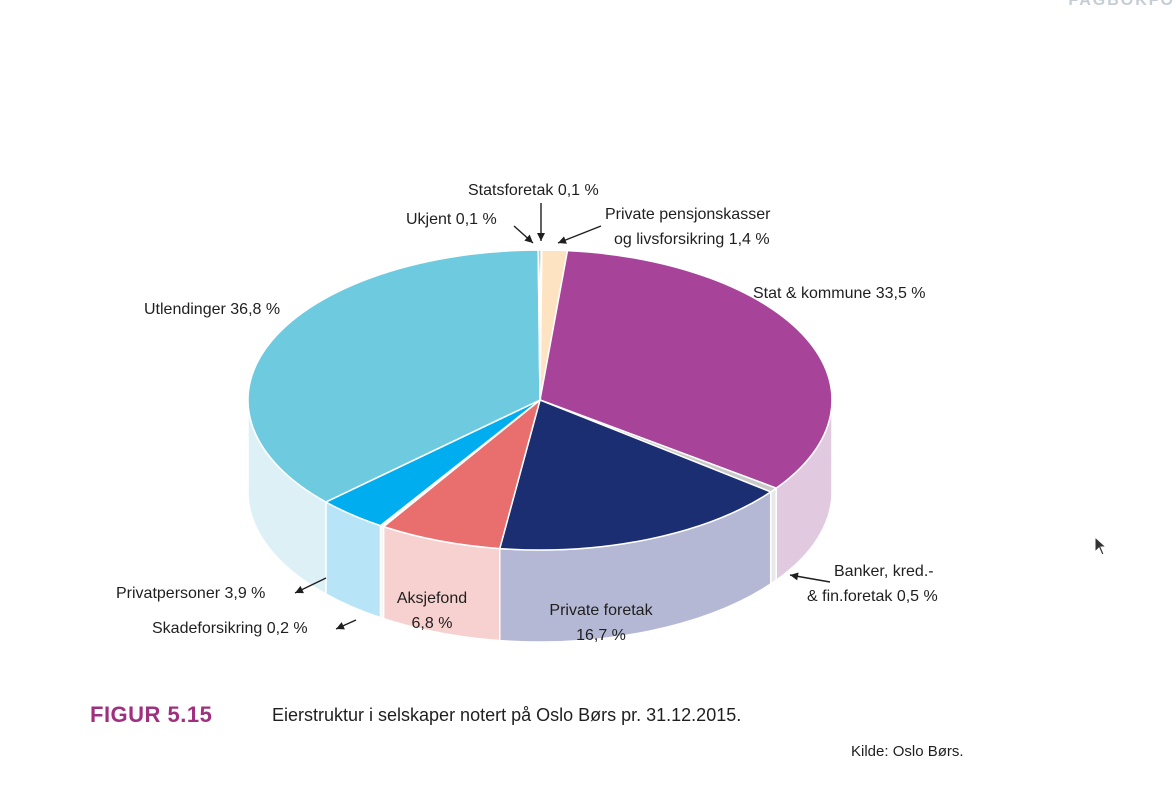 This screenshot has width=1175, height=792. I want to click on arrow-statsforetak, so click(541, 222).